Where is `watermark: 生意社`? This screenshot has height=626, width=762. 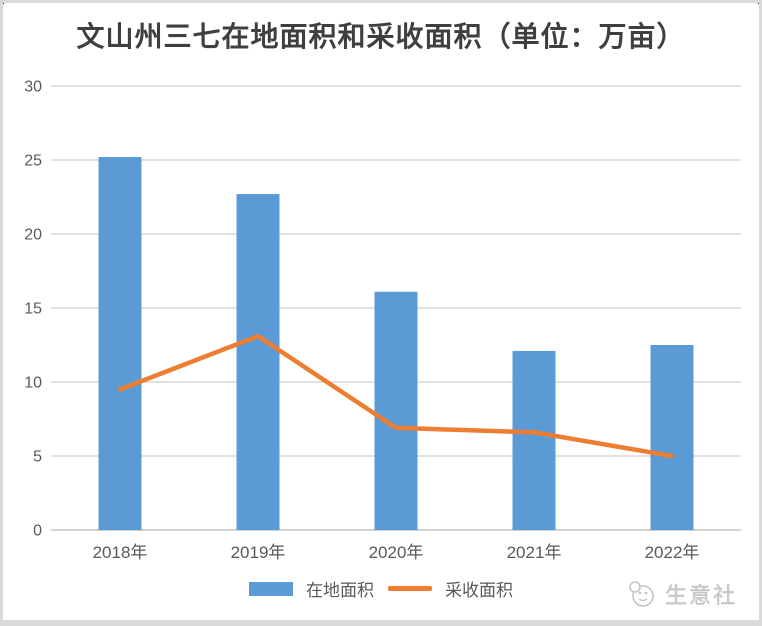 watermark: 生意社 is located at coordinates (682, 594).